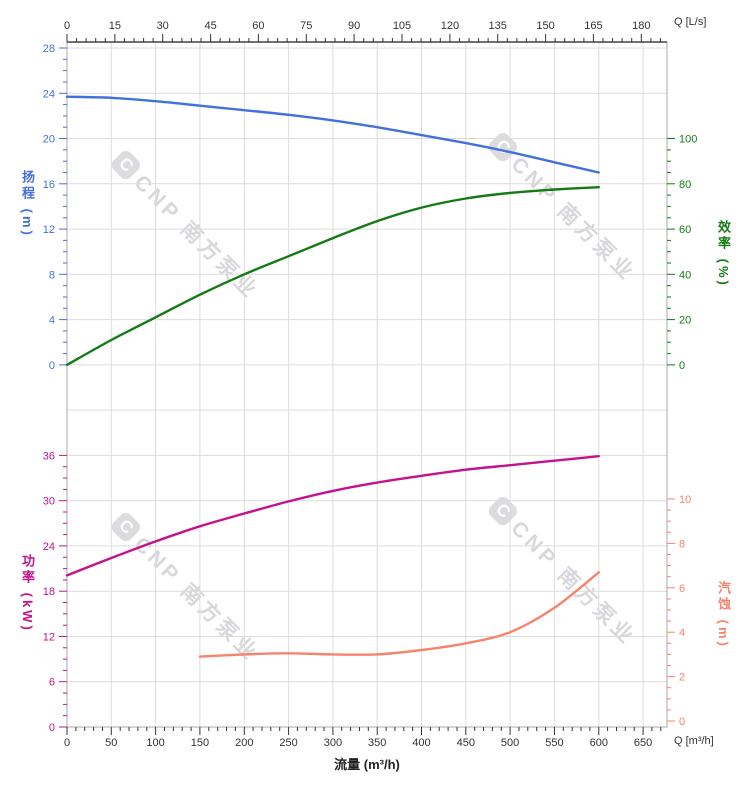 The image size is (752, 797). What do you see at coordinates (498, 26) in the screenshot?
I see `svg-text: 135` at bounding box center [498, 26].